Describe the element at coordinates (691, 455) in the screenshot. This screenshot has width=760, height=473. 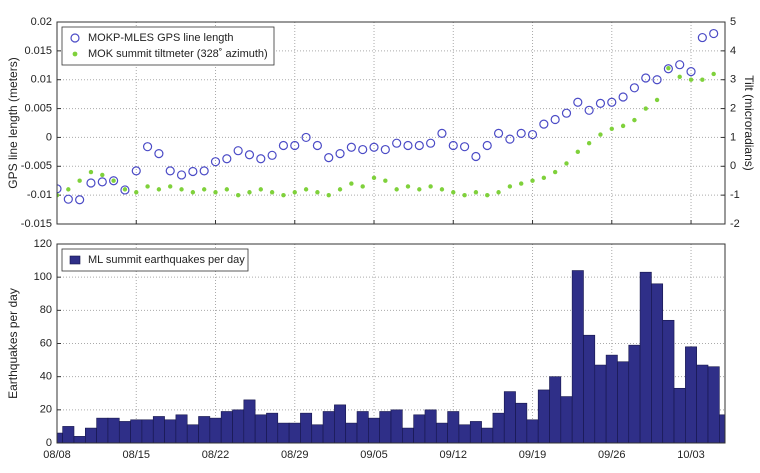
I see `x-tick-label: 10/03` at that location.